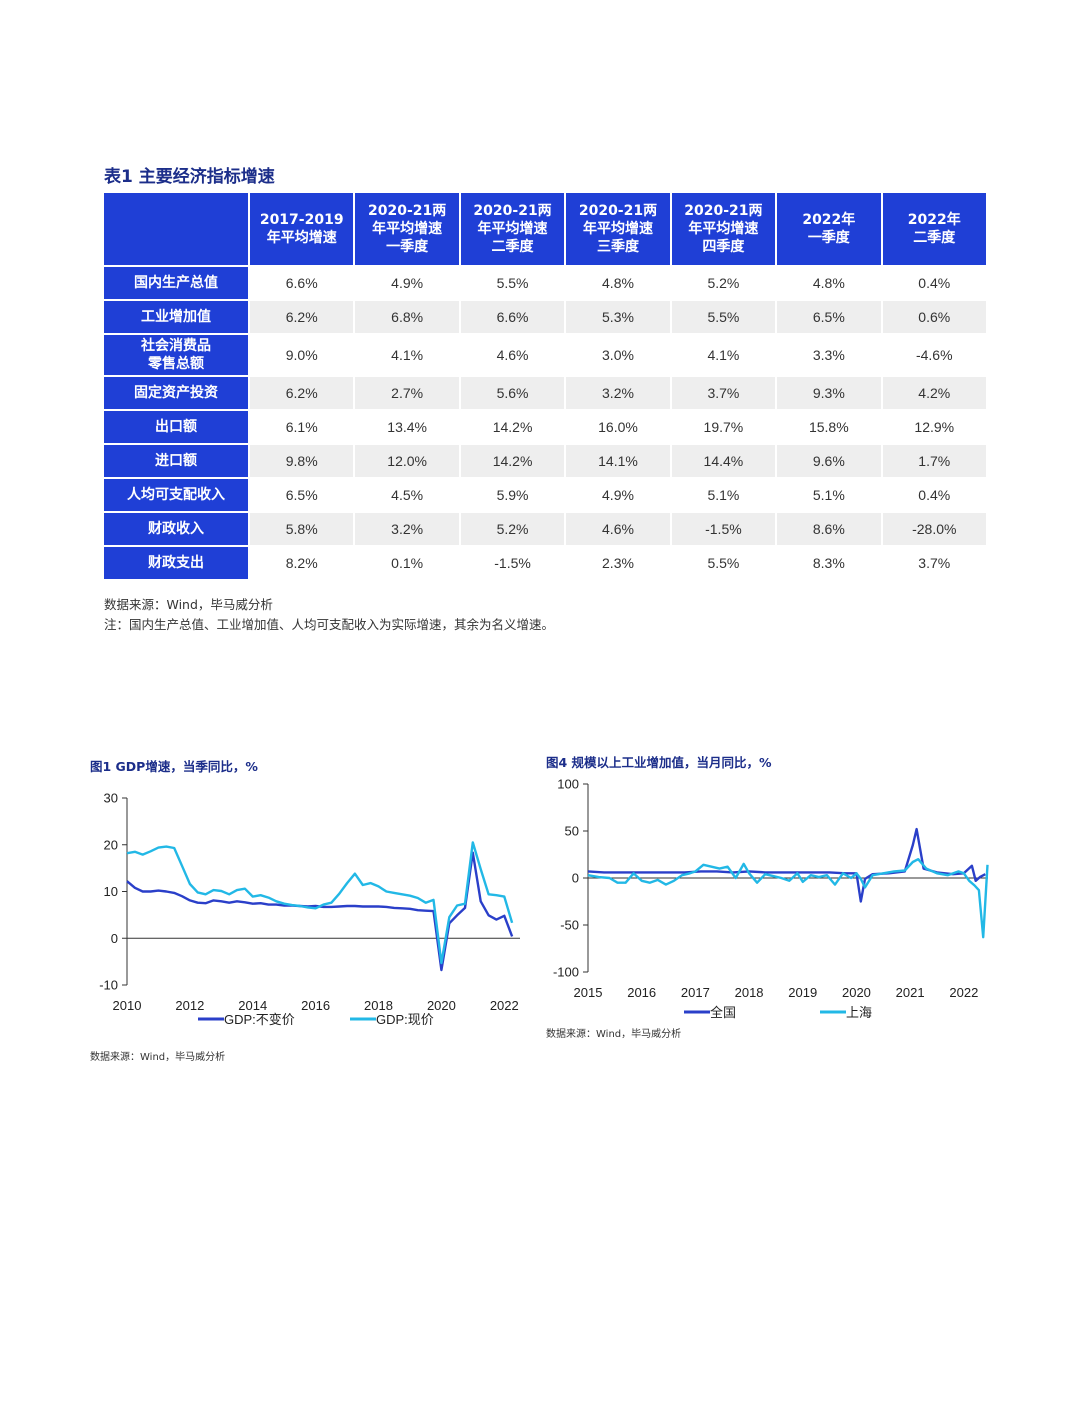  Describe the element at coordinates (934, 283) in the screenshot. I see `table-cell: 0.4%` at that location.